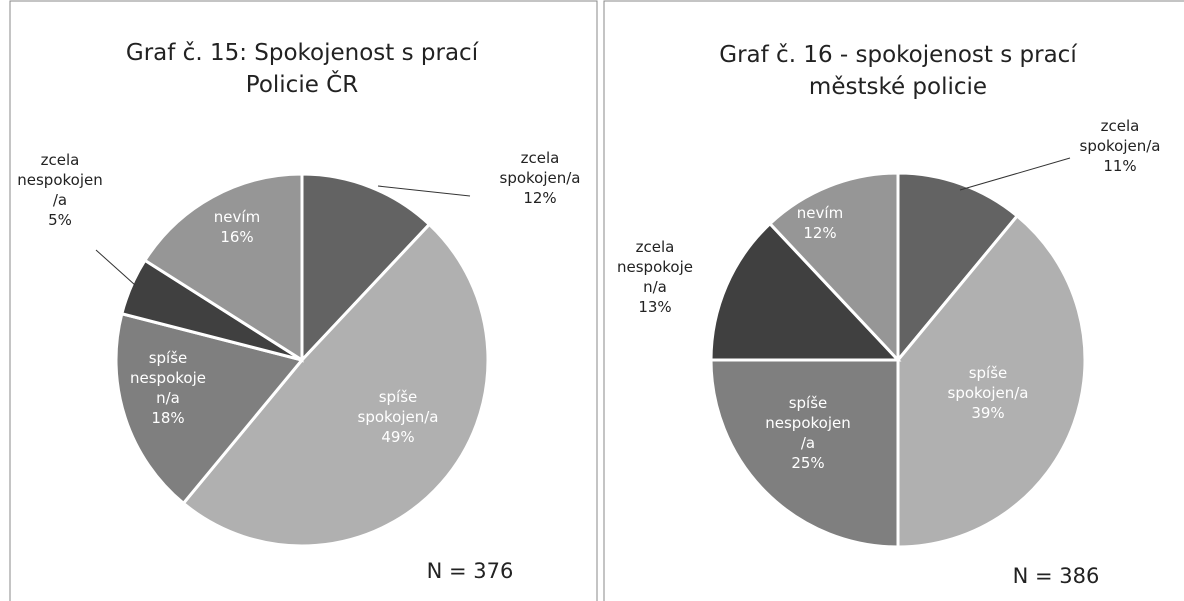 This screenshot has width=1184, height=601. What do you see at coordinates (470, 571) in the screenshot?
I see `annotation: N = 376` at bounding box center [470, 571].